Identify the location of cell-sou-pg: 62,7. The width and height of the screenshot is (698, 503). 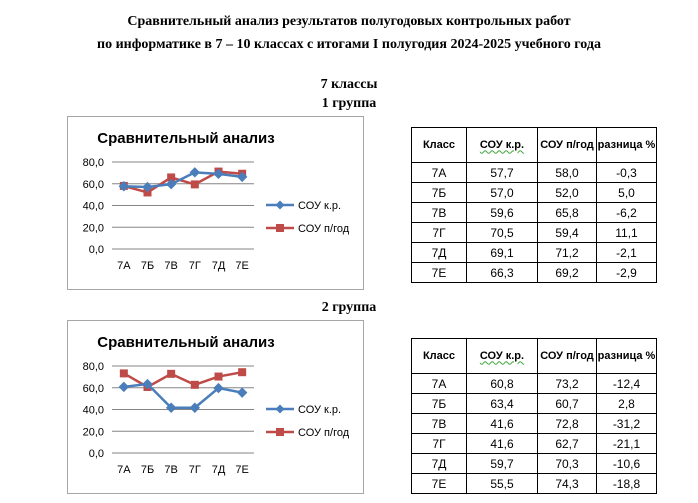
(567, 443).